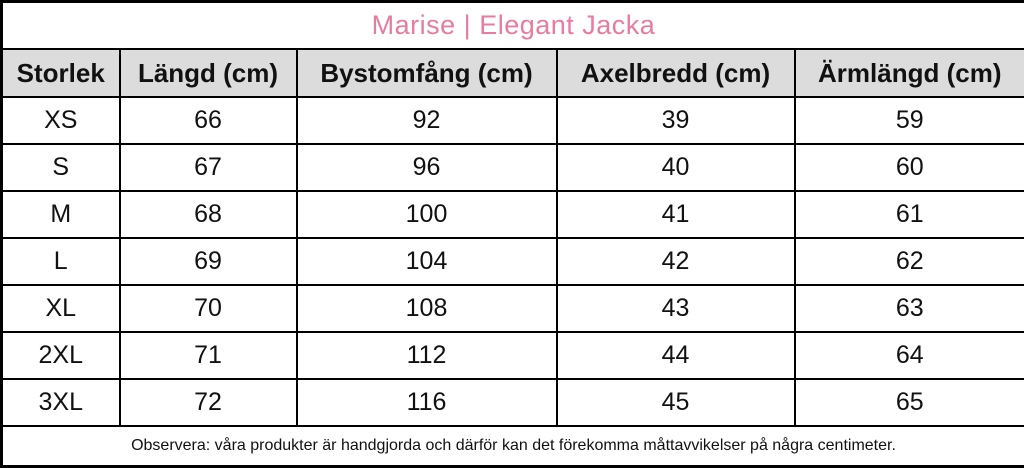 The image size is (1024, 468). What do you see at coordinates (208, 120) in the screenshot?
I see `langd-cell: 66` at bounding box center [208, 120].